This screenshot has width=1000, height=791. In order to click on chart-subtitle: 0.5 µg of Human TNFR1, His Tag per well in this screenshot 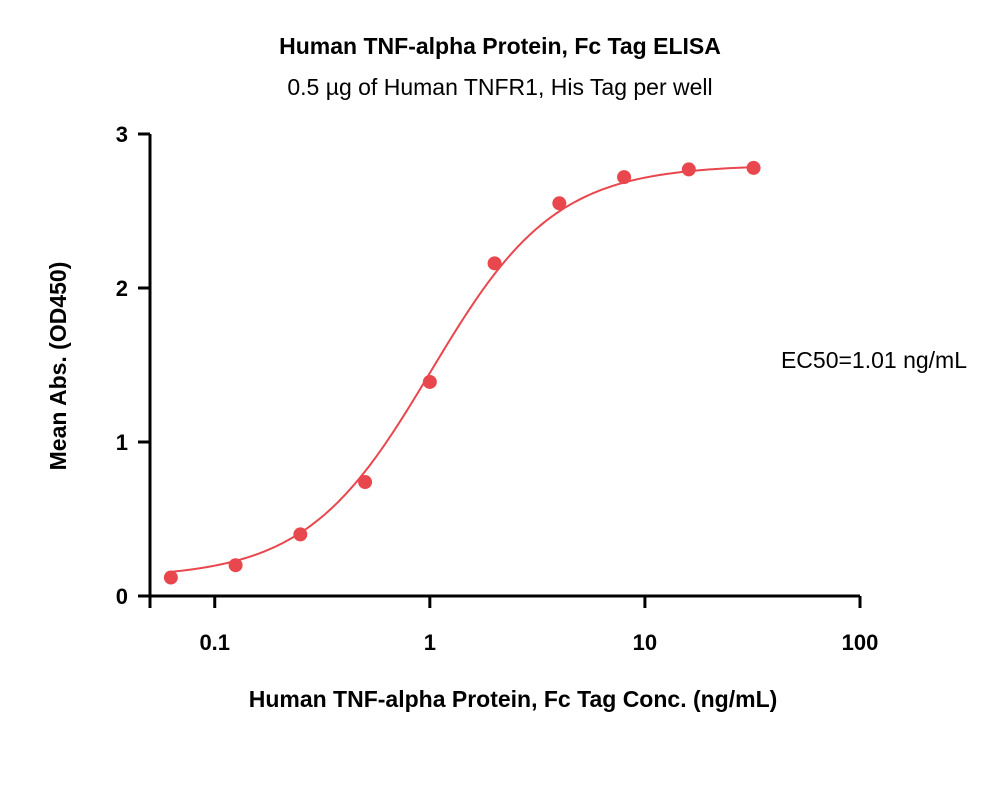, I will do `click(500, 87)`.